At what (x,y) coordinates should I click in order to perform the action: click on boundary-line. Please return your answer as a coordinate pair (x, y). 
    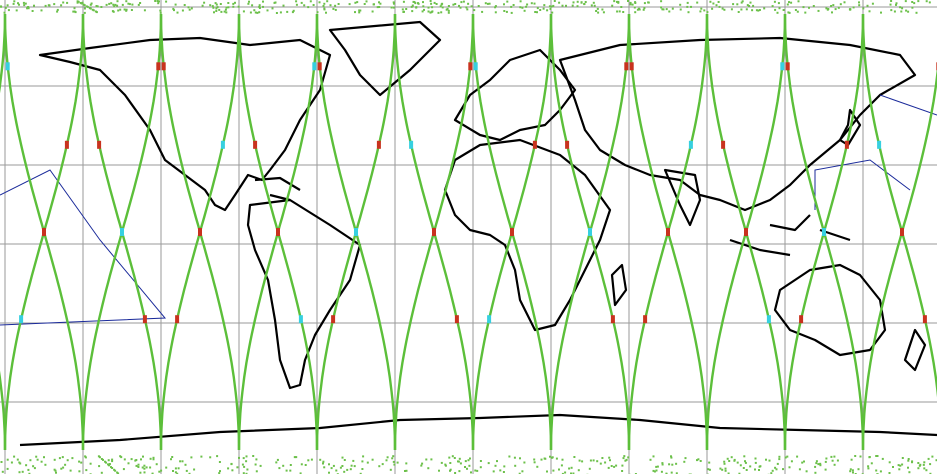
    Looking at the image, I should click on (908, 105).